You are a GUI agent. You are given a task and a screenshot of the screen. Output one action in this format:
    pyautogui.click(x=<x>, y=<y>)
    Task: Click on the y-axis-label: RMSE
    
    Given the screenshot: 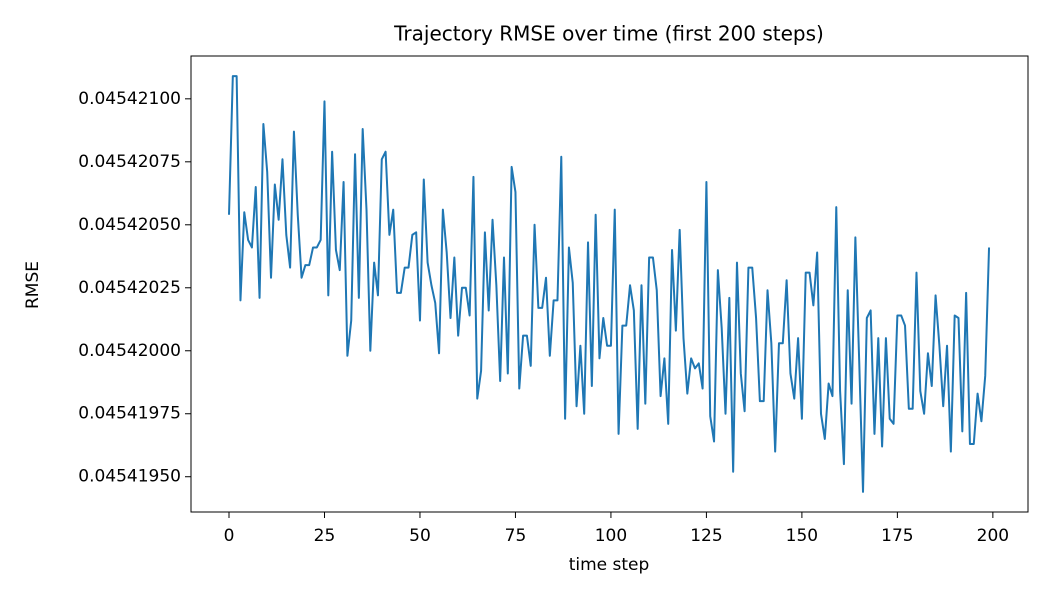 What is the action you would take?
    pyautogui.click(x=33, y=285)
    